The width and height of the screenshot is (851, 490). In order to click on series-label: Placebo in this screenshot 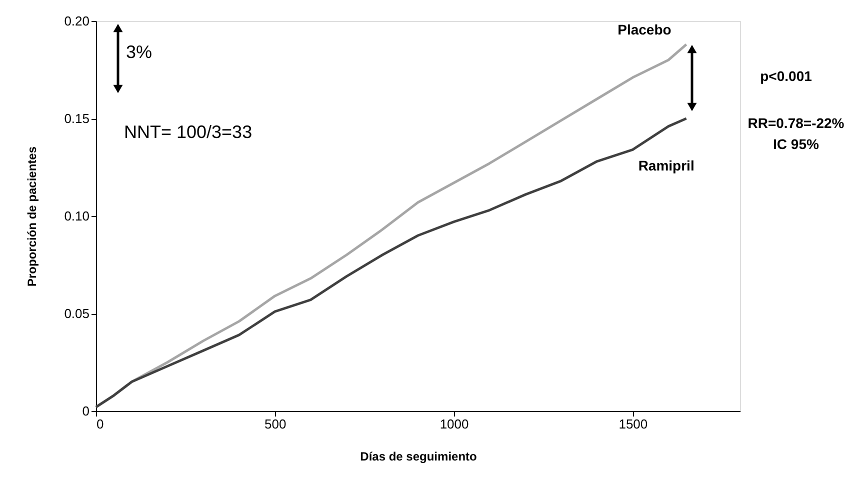, I will do `click(645, 29)`.